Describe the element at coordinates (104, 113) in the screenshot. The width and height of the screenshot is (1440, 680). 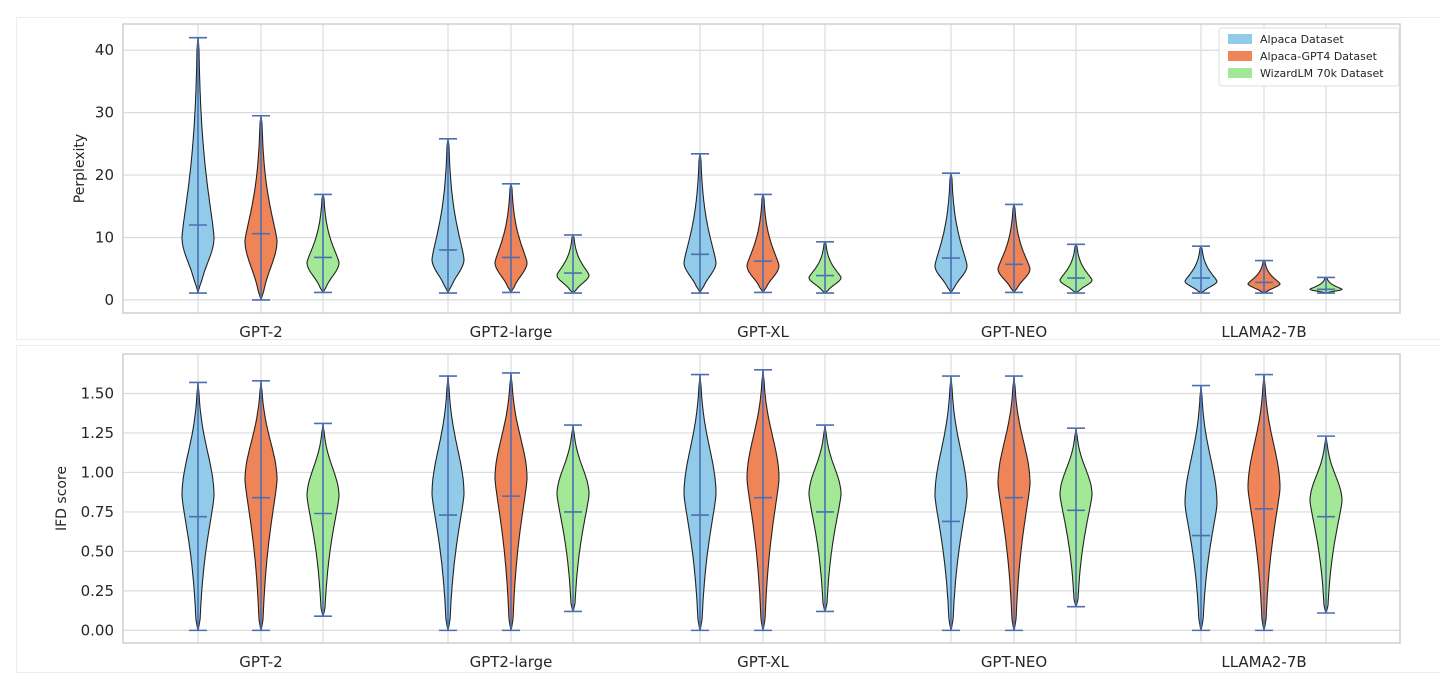
I see `y-tick-label: 30` at that location.